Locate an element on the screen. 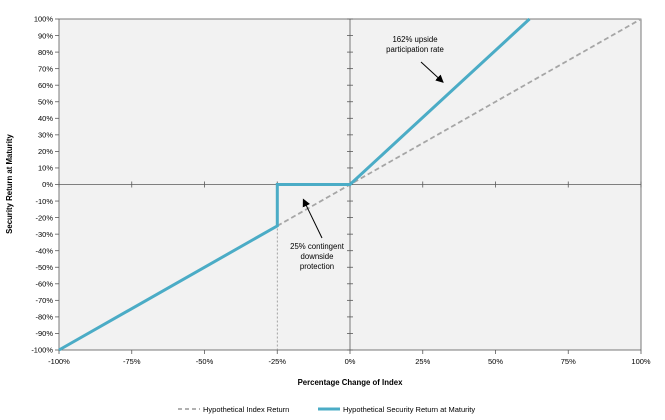  legend-label: Hypothetical Index Return is located at coordinates (246, 409).